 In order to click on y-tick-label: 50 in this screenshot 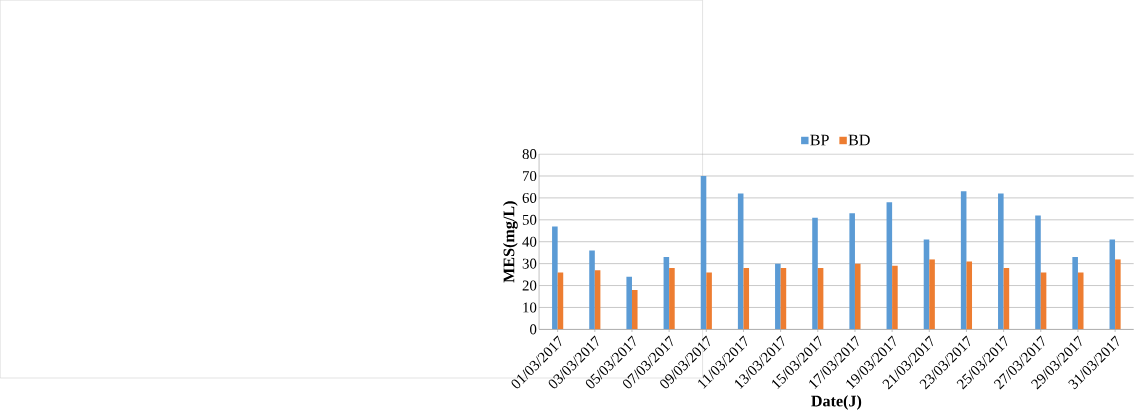, I will do `click(529, 219)`.